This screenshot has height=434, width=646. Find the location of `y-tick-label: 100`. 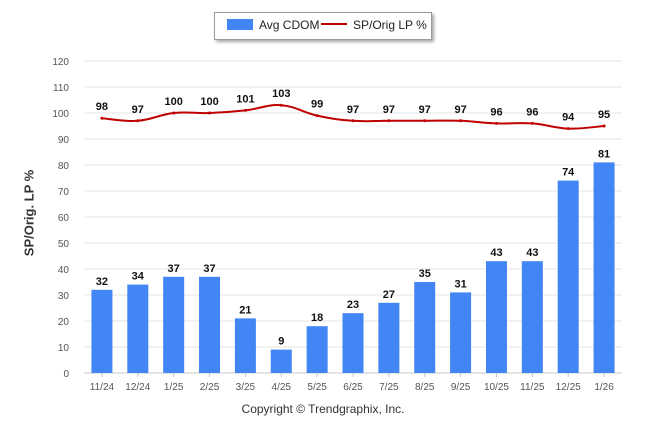

y-tick-label: 100 is located at coordinates (60, 114).